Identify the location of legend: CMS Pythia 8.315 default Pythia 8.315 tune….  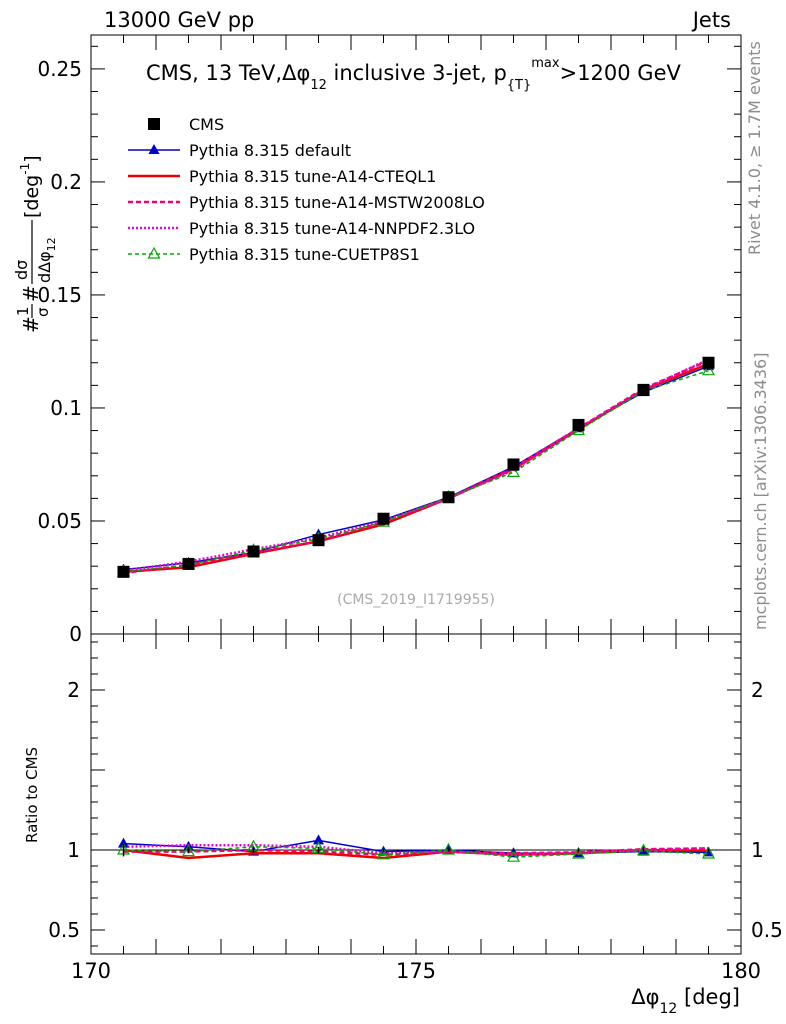
(306, 189).